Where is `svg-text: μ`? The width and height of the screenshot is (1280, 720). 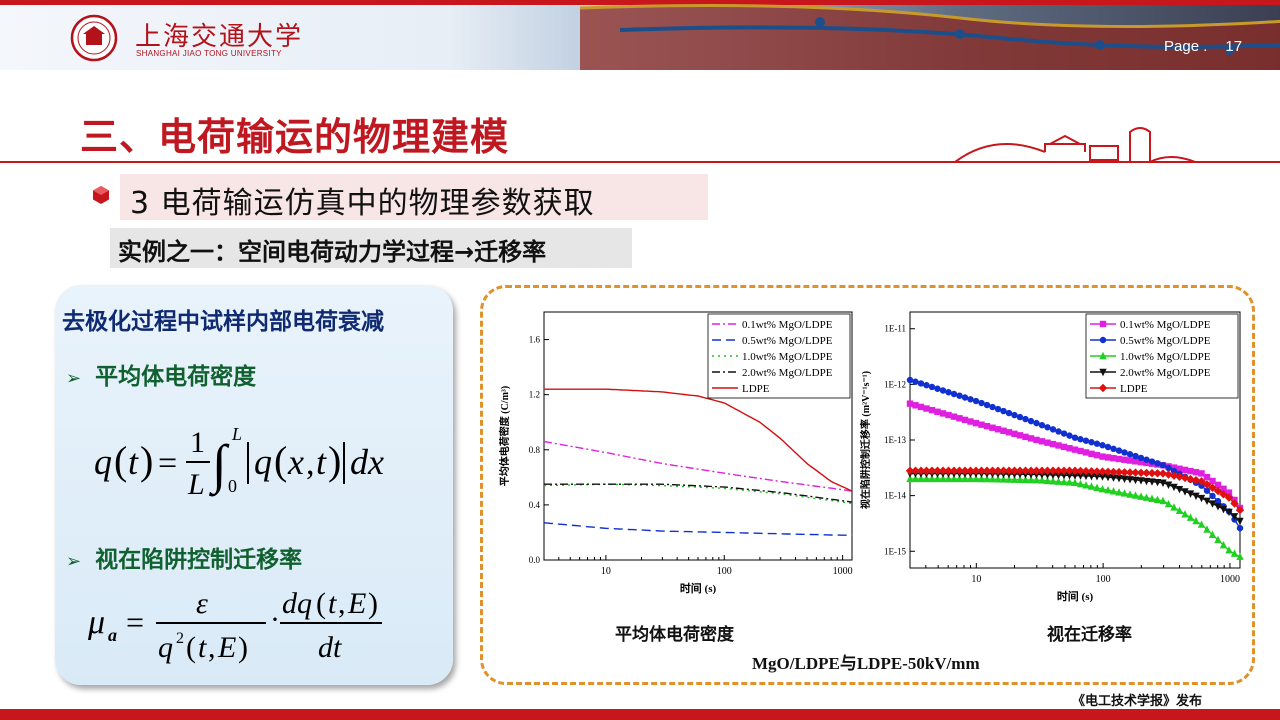 svg-text: μ is located at coordinates (96, 622).